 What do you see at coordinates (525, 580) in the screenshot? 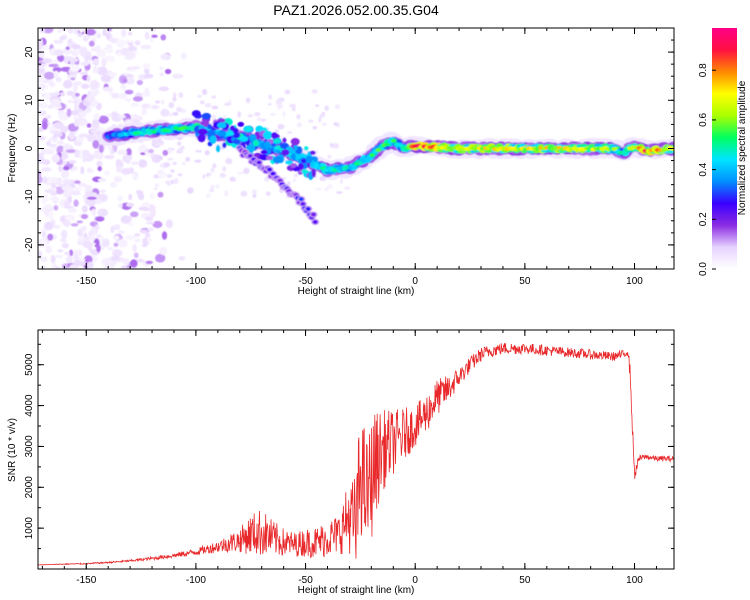
I see `snr-xtick-label: 50` at bounding box center [525, 580].